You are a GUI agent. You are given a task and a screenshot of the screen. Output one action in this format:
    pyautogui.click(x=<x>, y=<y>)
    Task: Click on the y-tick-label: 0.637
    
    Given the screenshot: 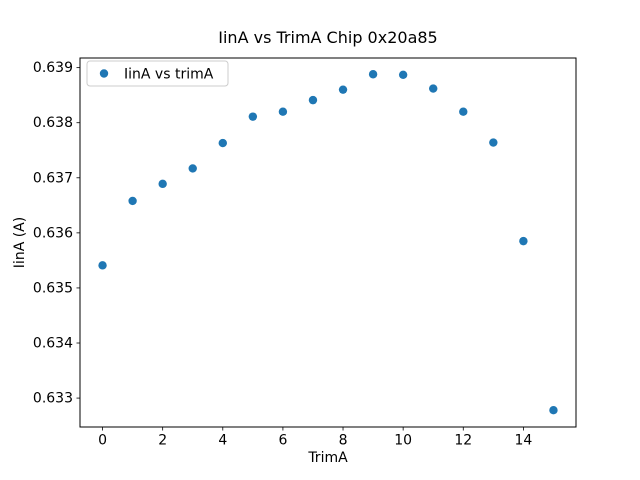 What is the action you would take?
    pyautogui.click(x=53, y=178)
    